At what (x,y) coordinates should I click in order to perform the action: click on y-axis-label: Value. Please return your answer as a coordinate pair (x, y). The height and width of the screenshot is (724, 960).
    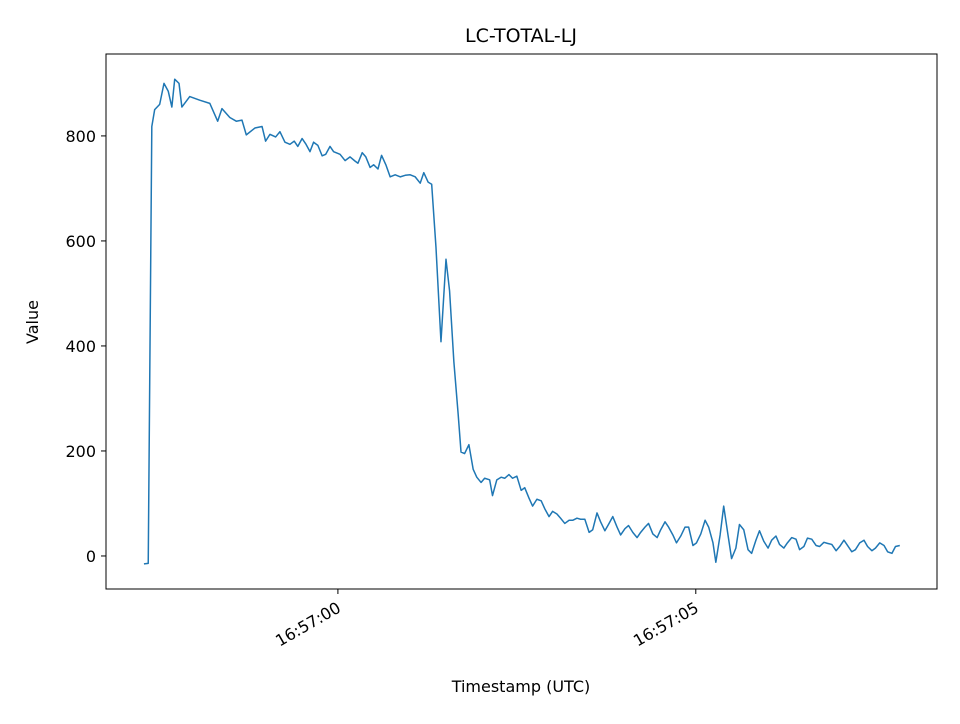
    Looking at the image, I should click on (32, 322).